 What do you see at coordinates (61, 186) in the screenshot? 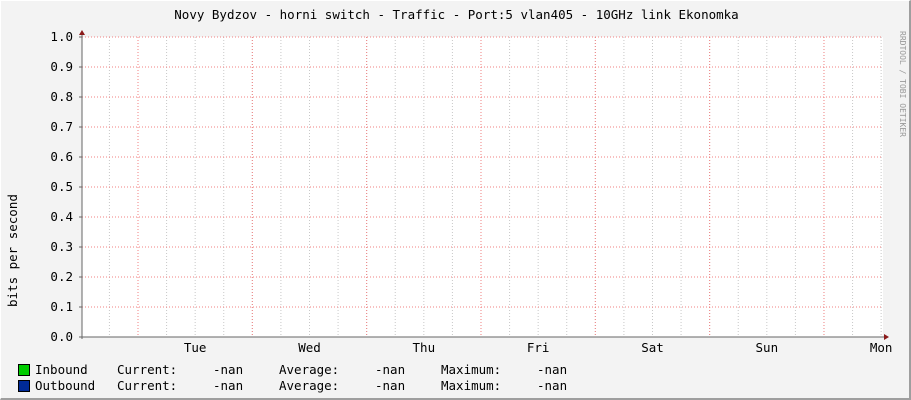
I see `y-tick-label: 0.5` at bounding box center [61, 186].